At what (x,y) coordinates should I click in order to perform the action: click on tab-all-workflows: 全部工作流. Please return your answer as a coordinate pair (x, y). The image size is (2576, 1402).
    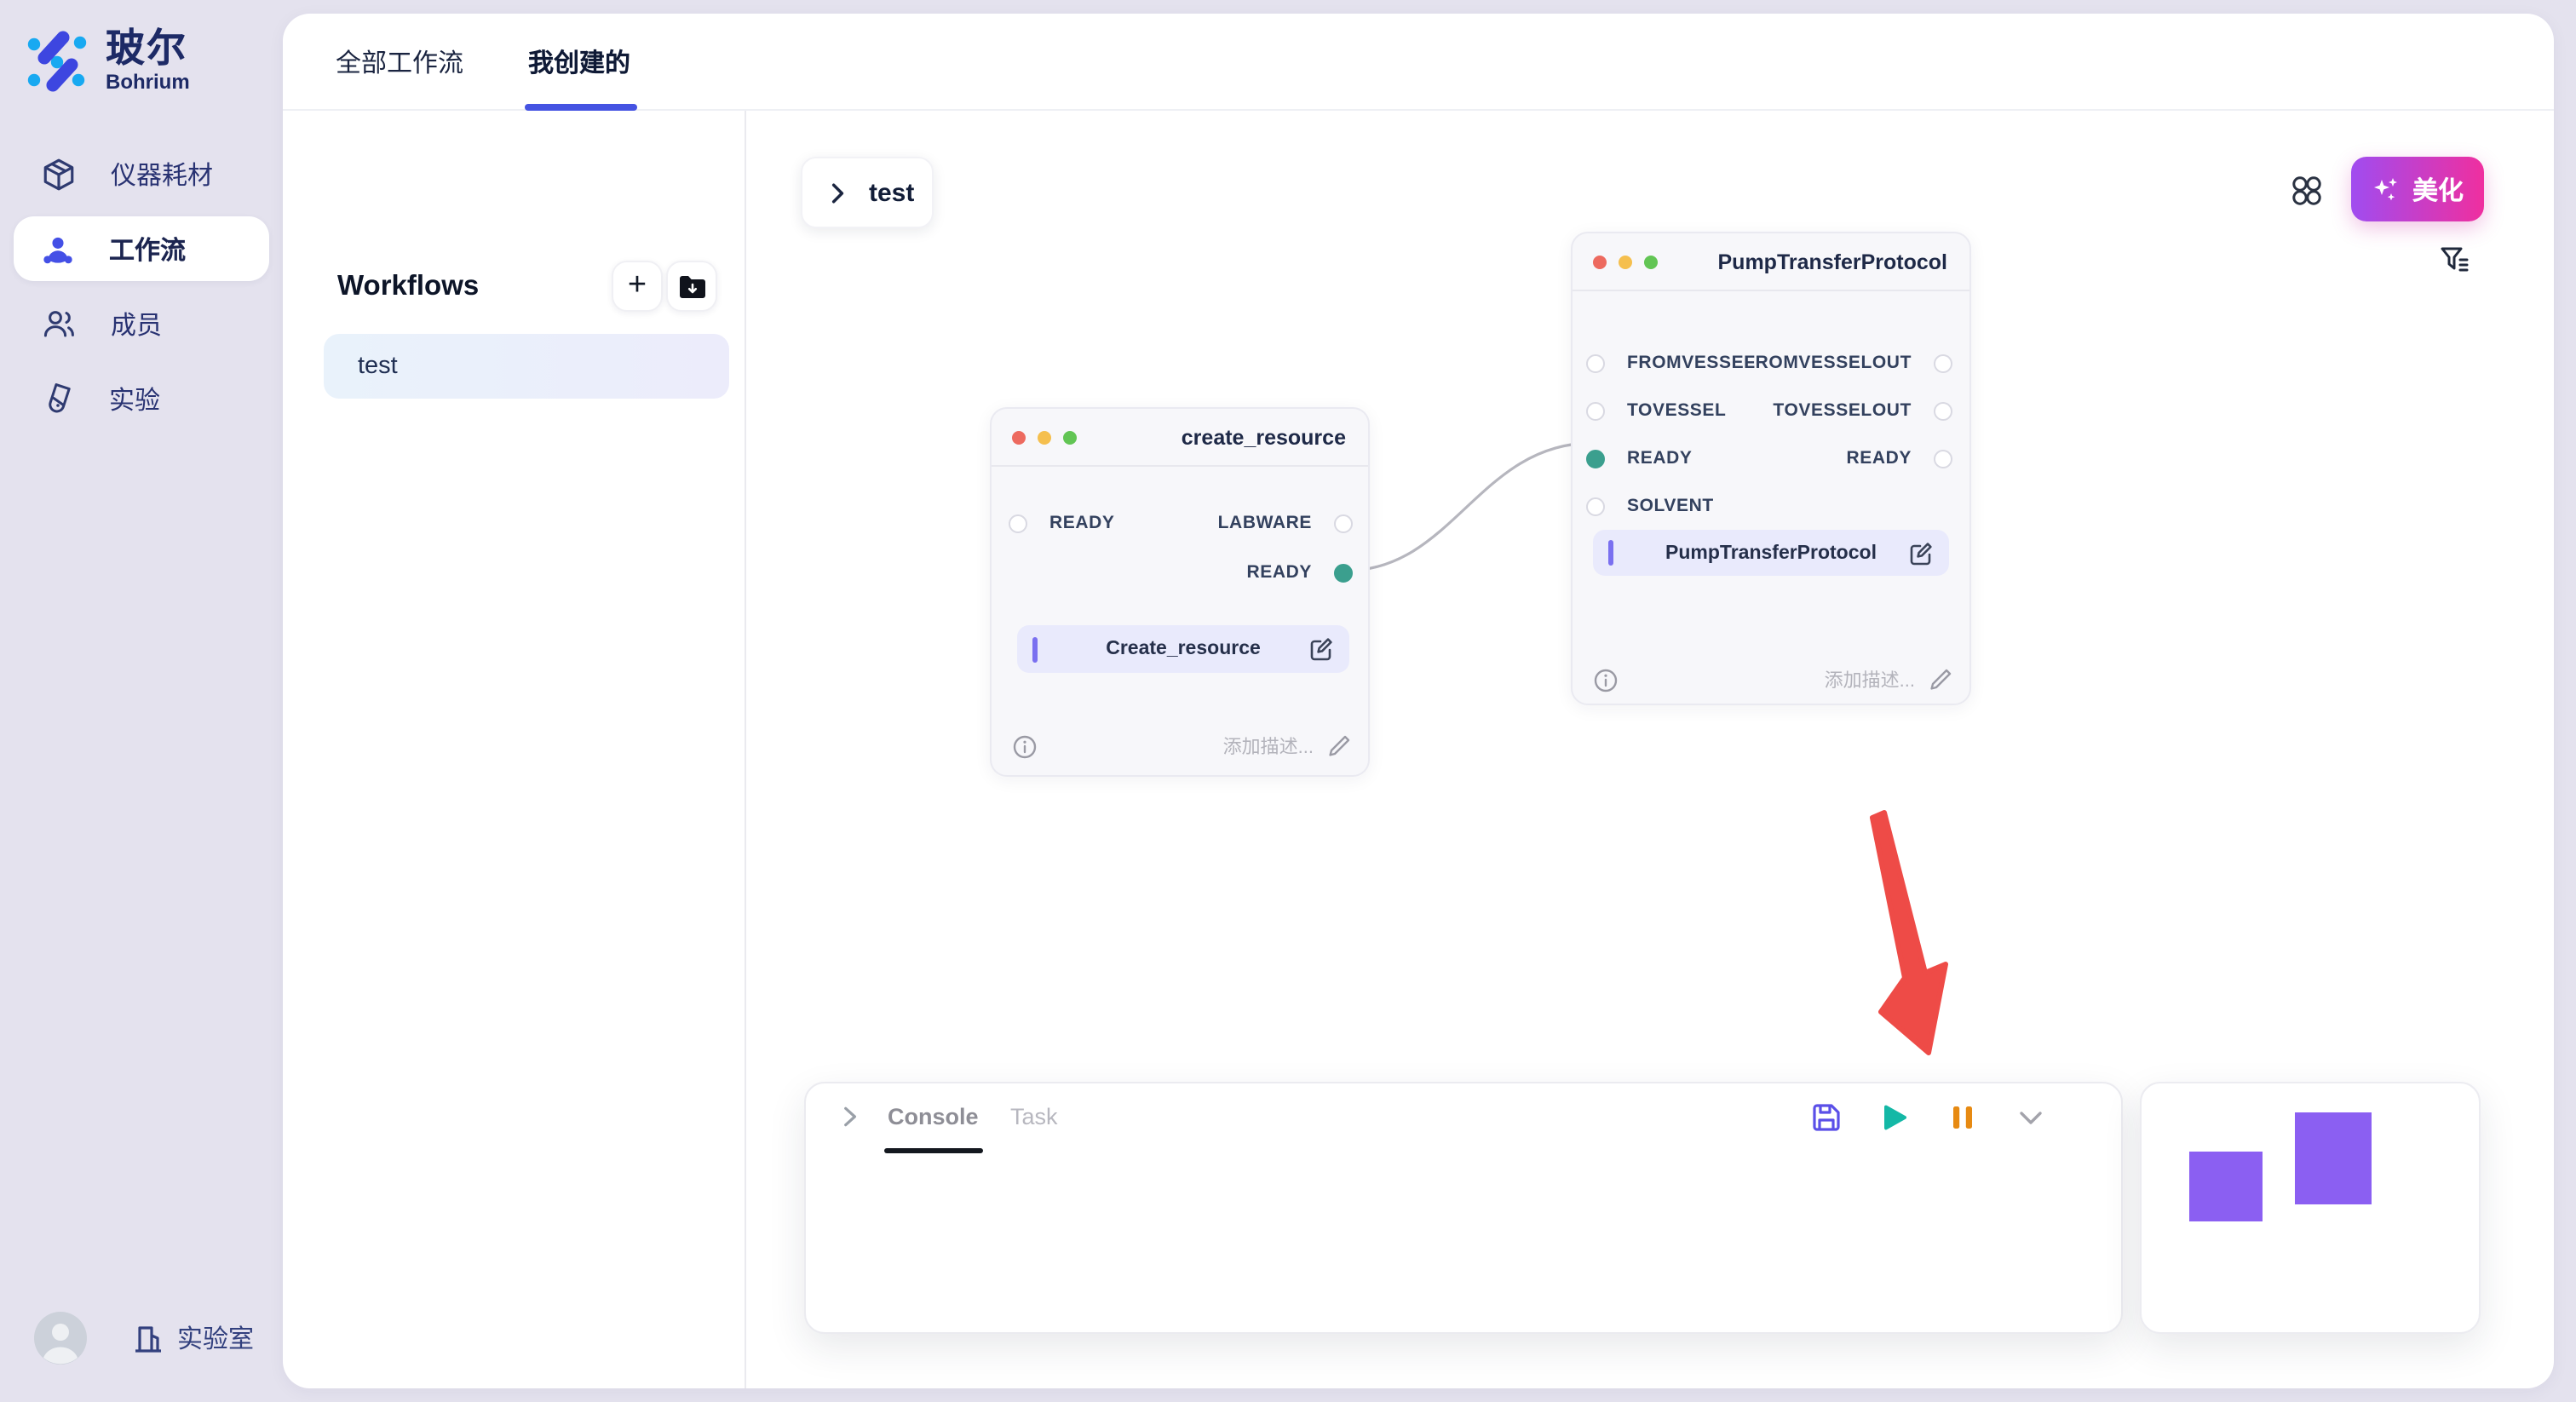
    Looking at the image, I should click on (400, 64).